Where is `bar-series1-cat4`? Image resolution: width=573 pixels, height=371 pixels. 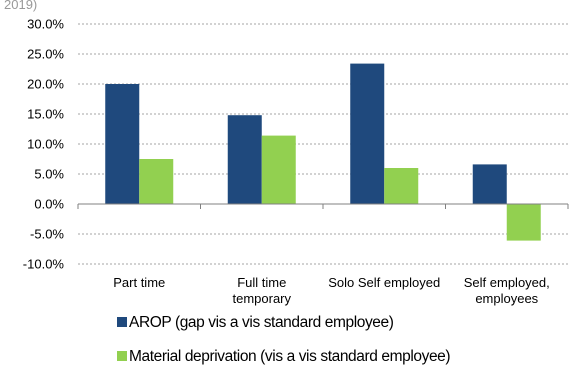
bar-series1-cat4 is located at coordinates (489, 184).